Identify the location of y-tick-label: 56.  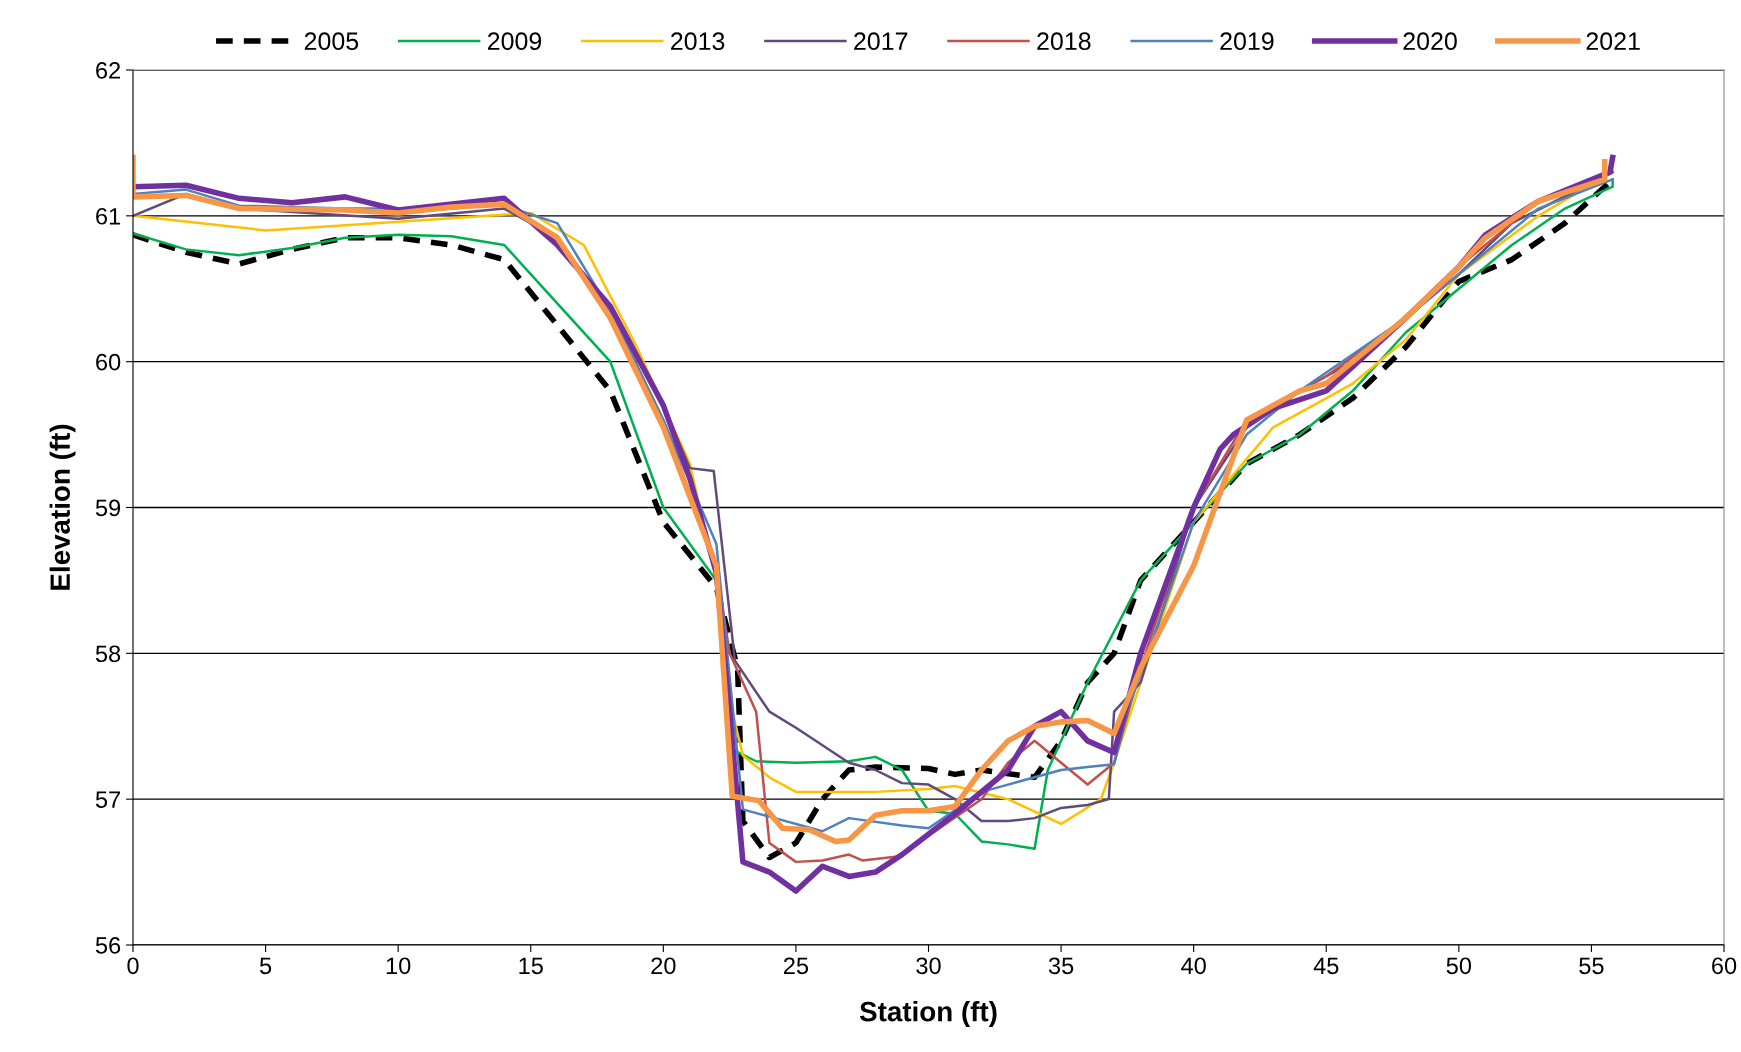
(108, 945).